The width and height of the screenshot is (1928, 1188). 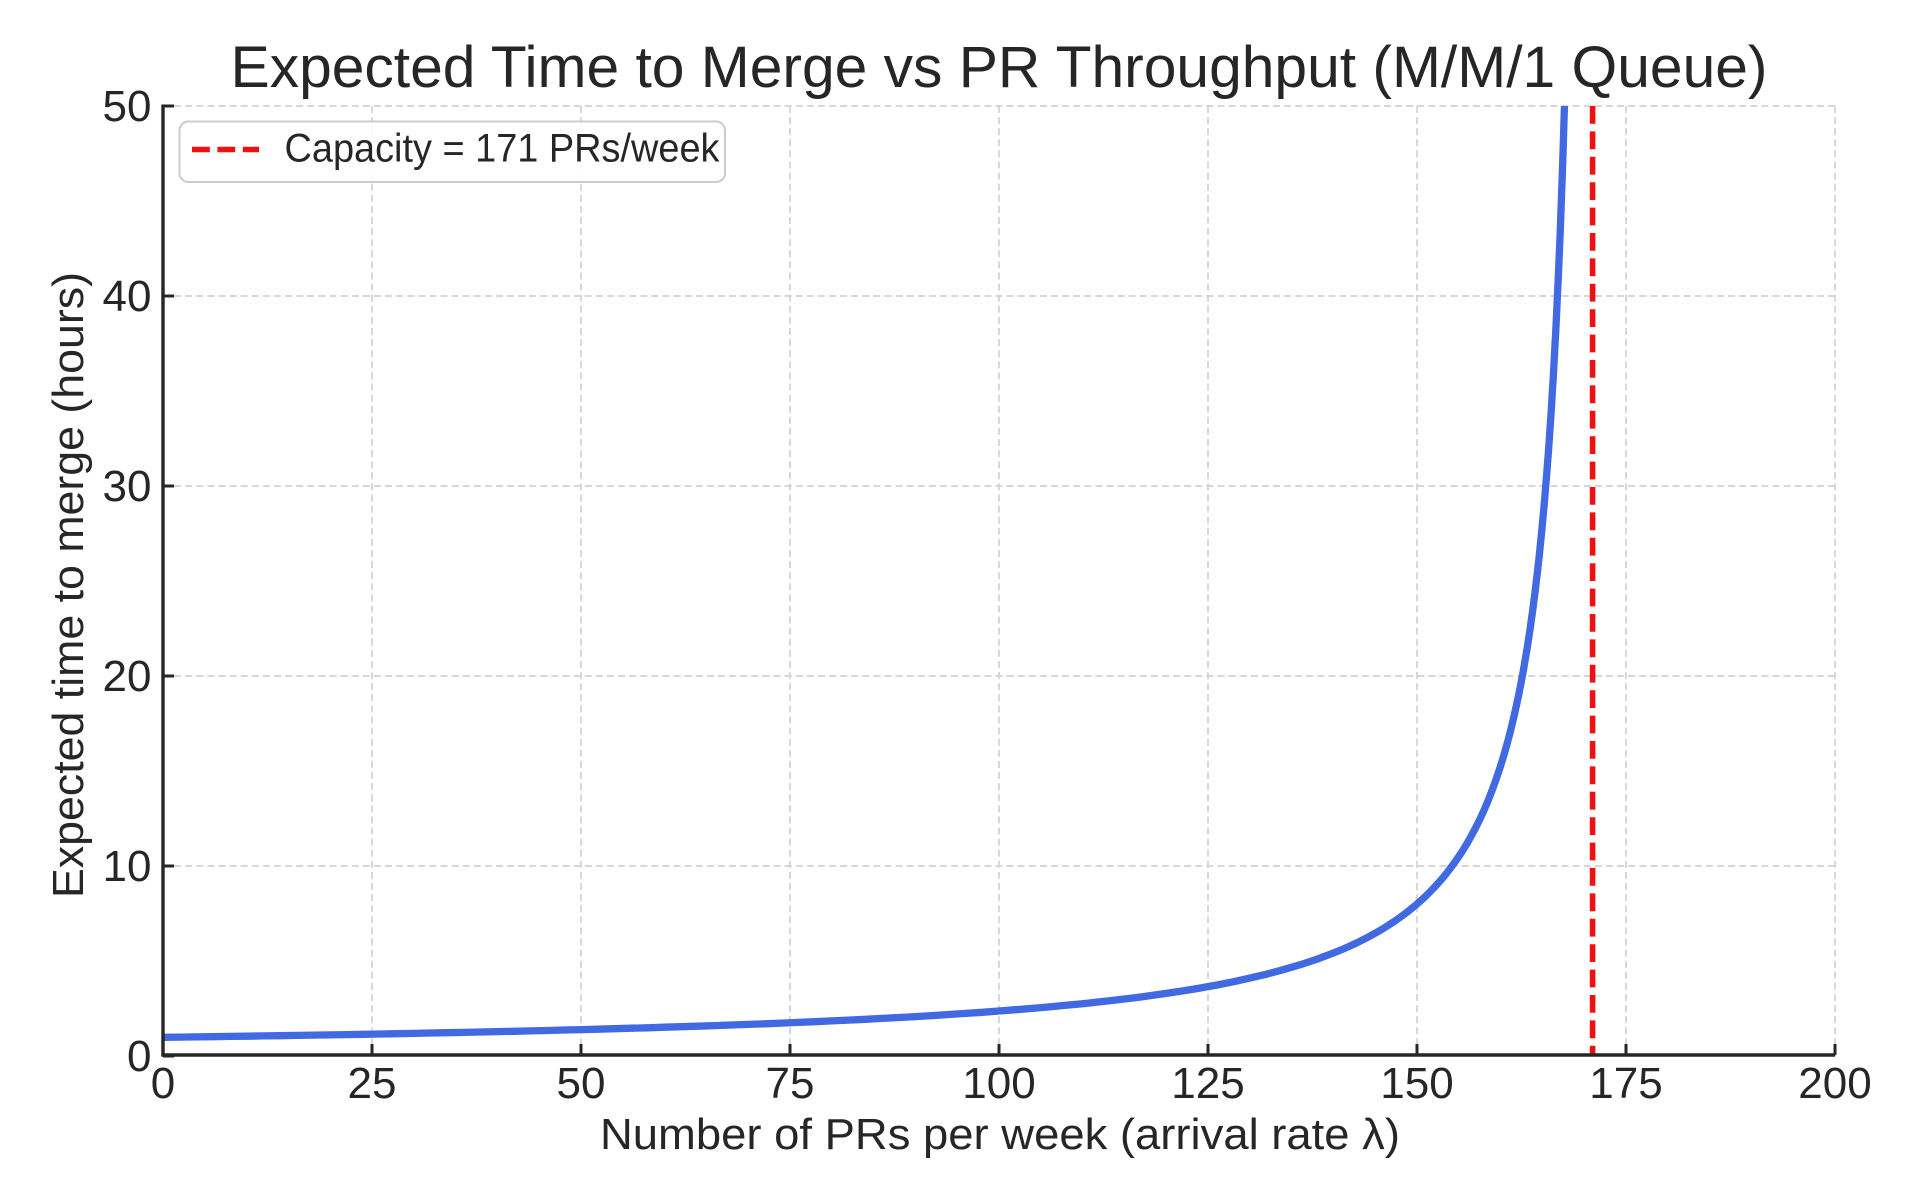 What do you see at coordinates (1625, 1083) in the screenshot?
I see `svg-text: 175` at bounding box center [1625, 1083].